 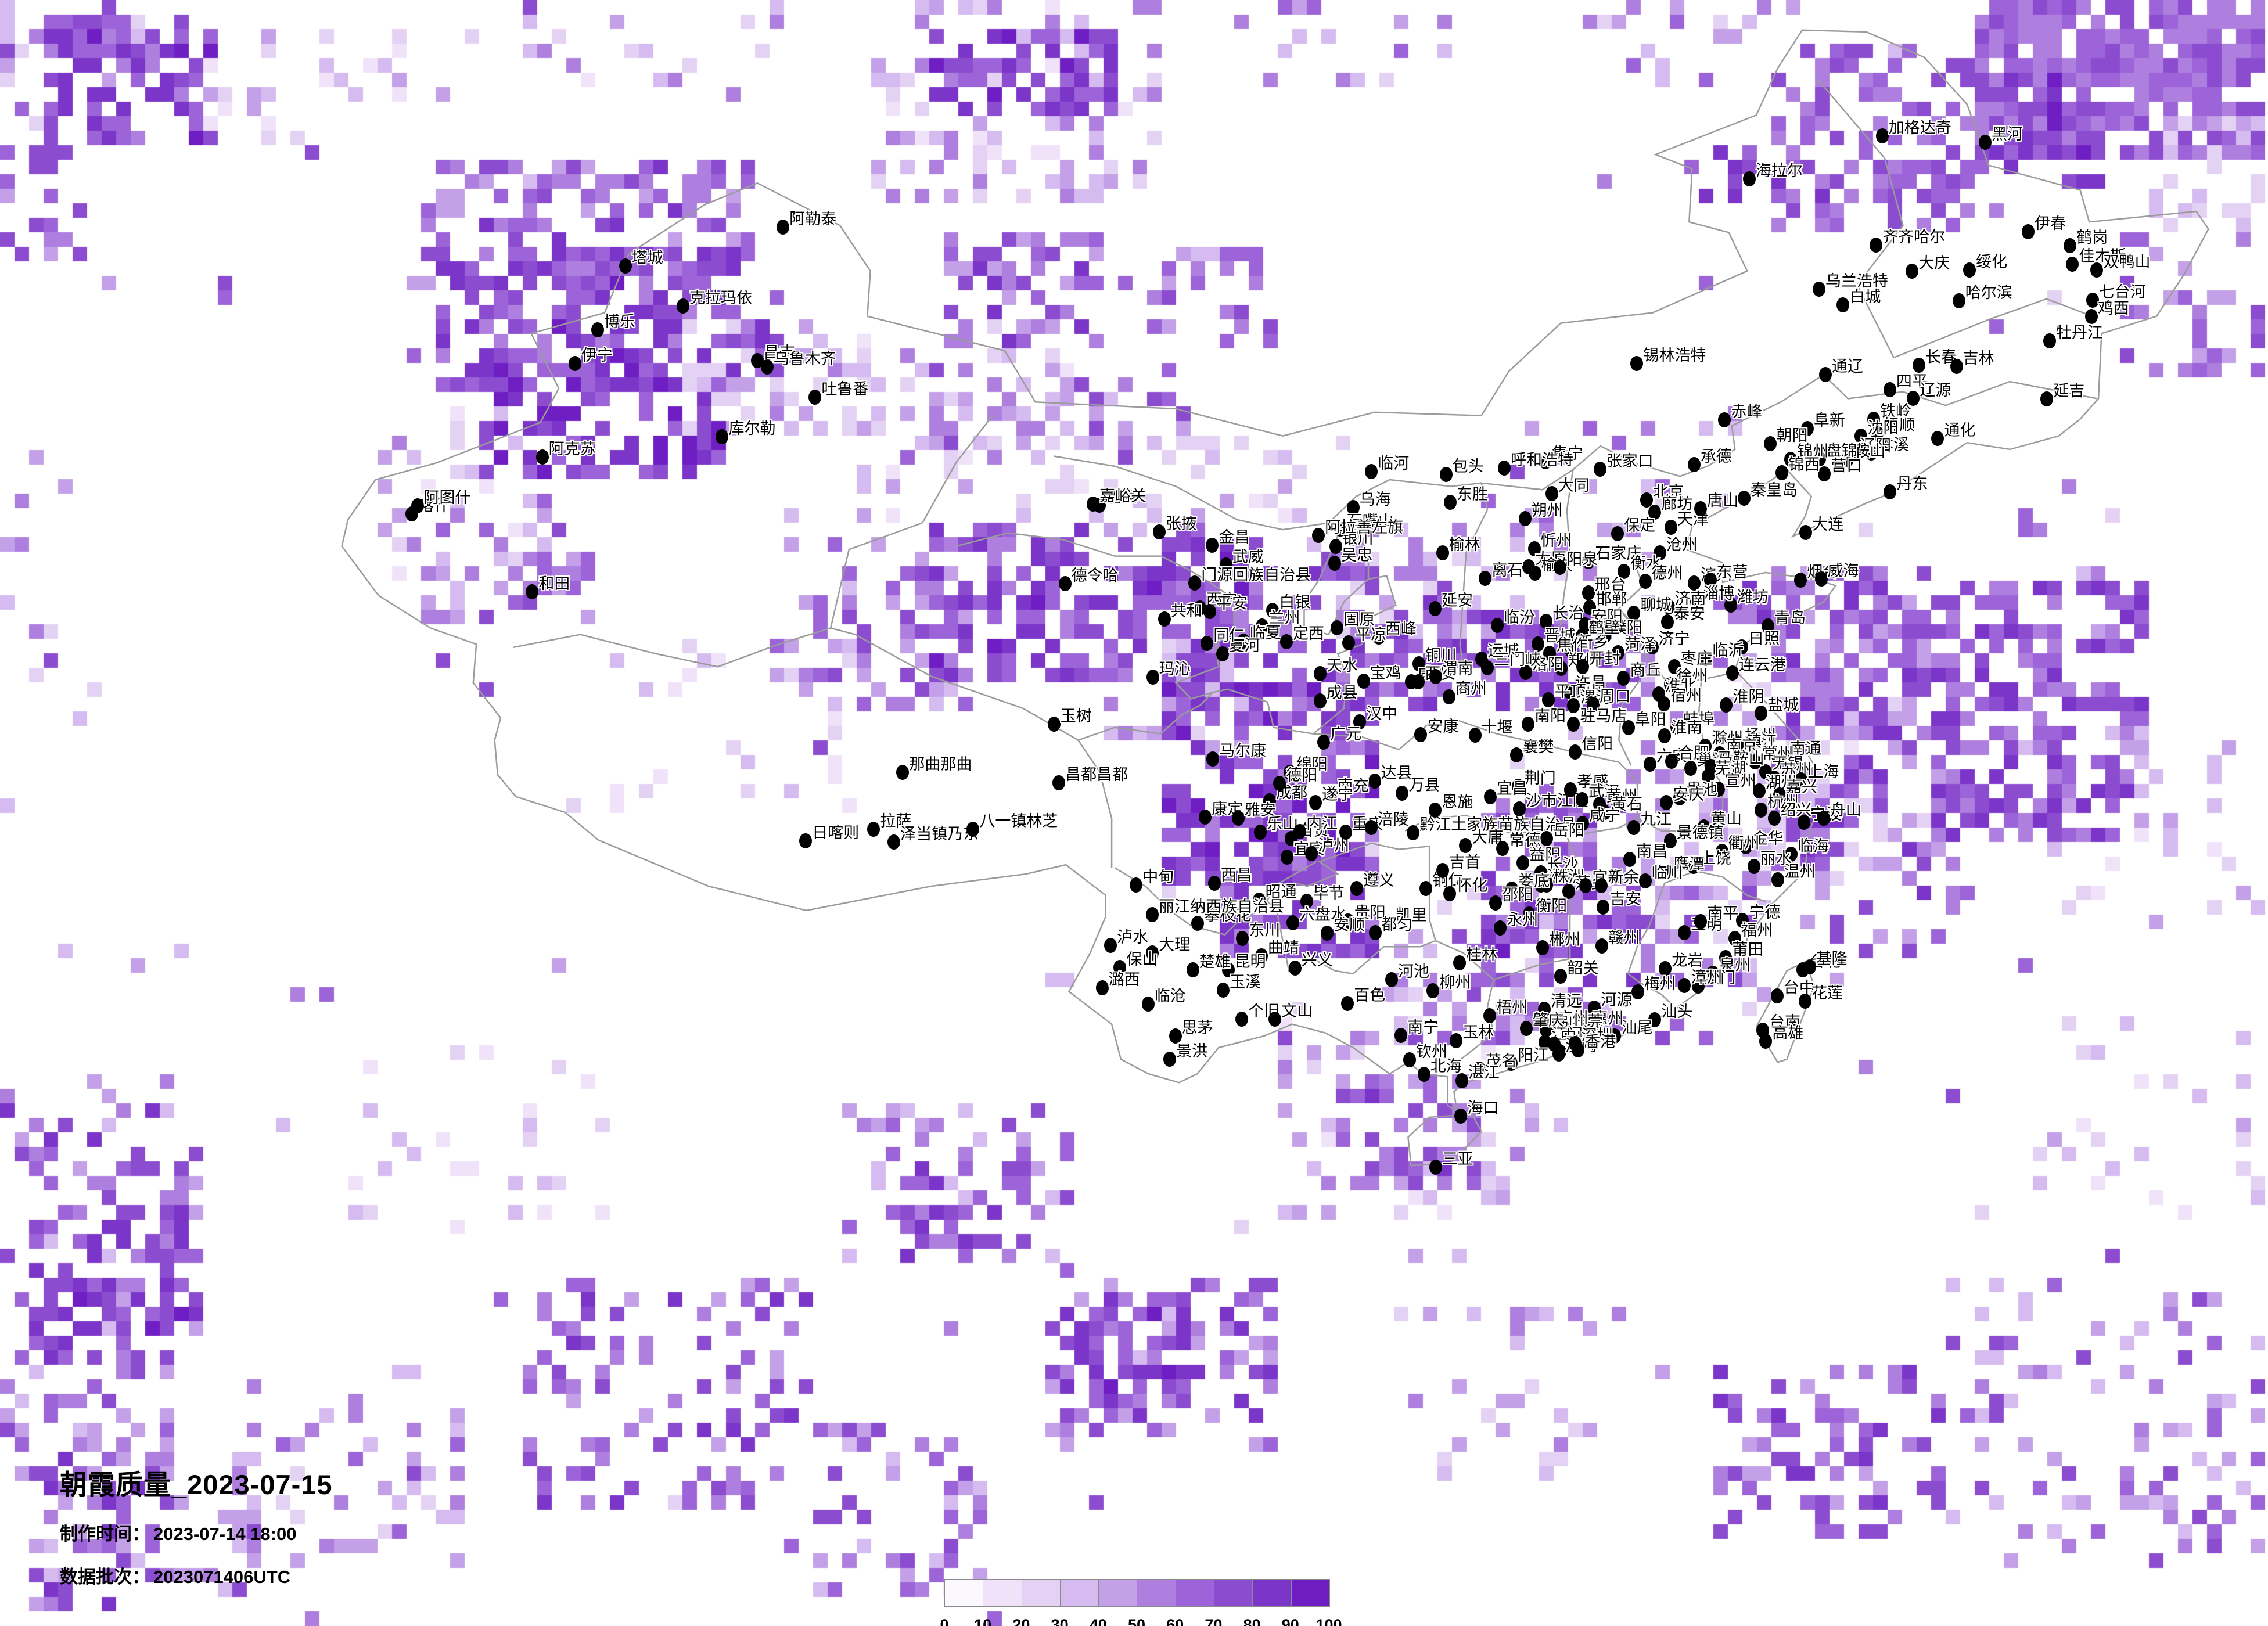 I want to click on city-label: 晋城, so click(x=1560, y=636).